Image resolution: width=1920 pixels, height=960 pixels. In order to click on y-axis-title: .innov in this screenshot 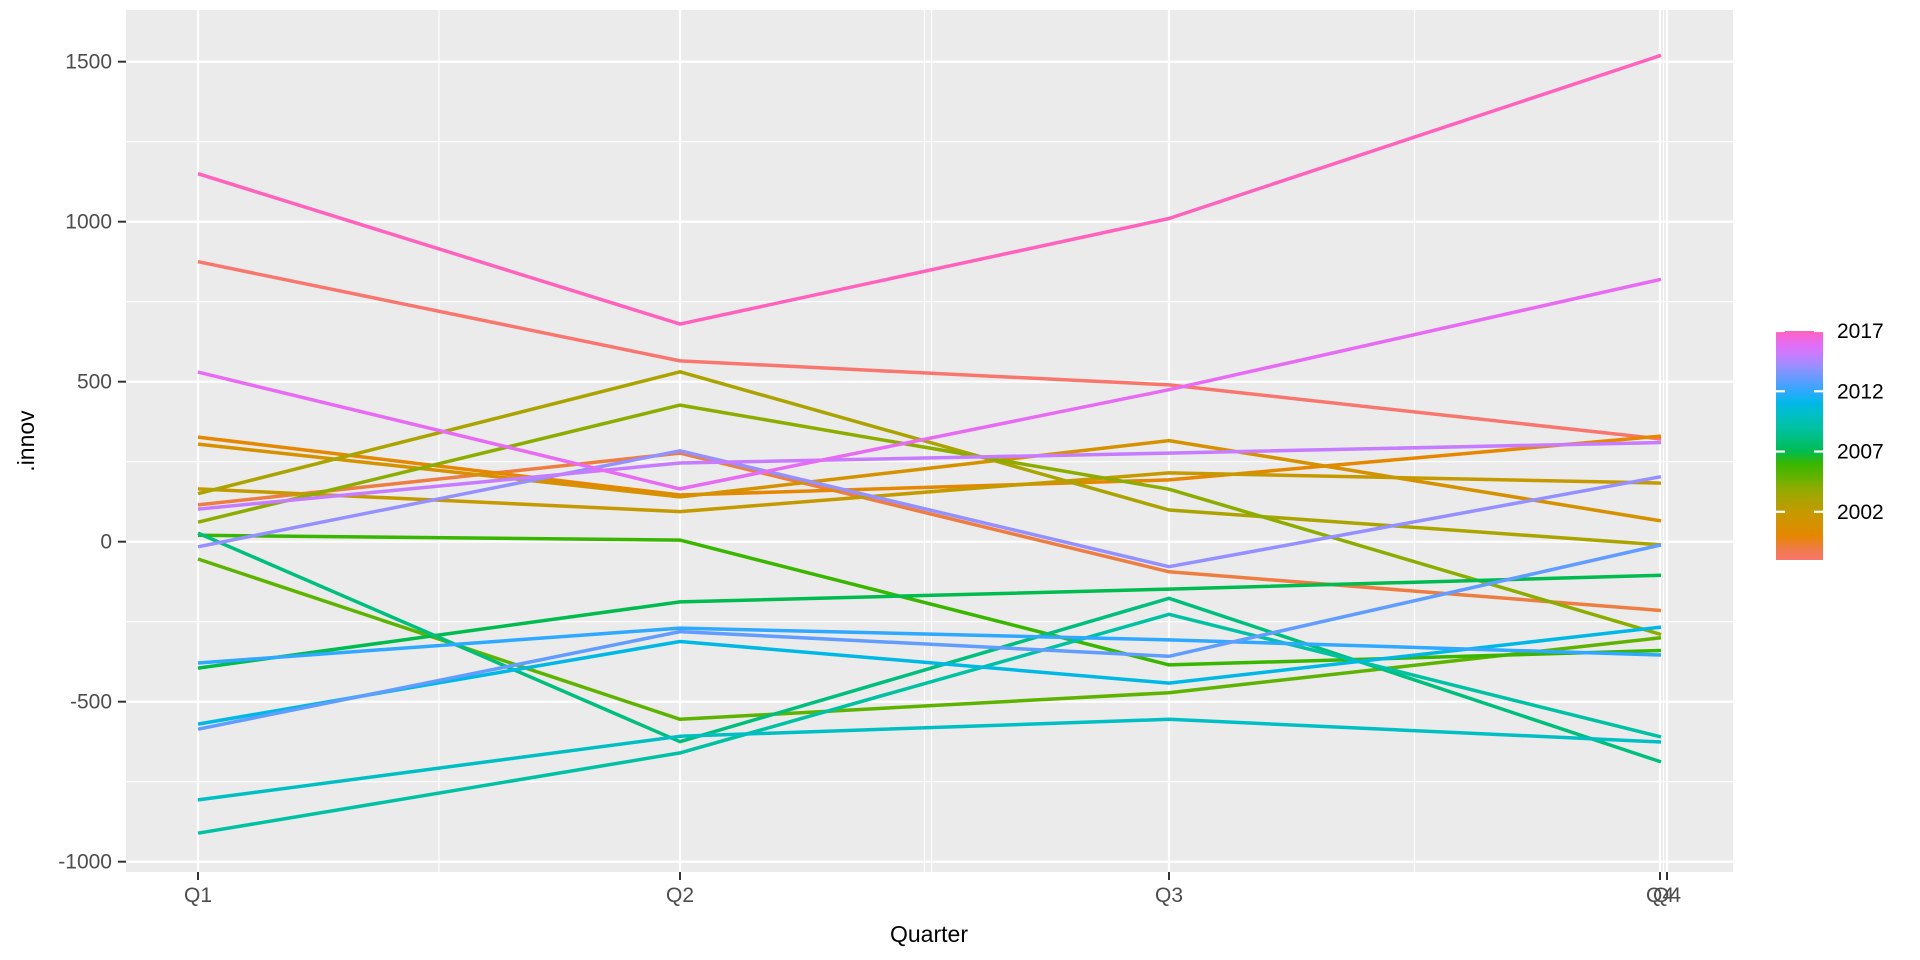, I will do `click(26, 441)`.